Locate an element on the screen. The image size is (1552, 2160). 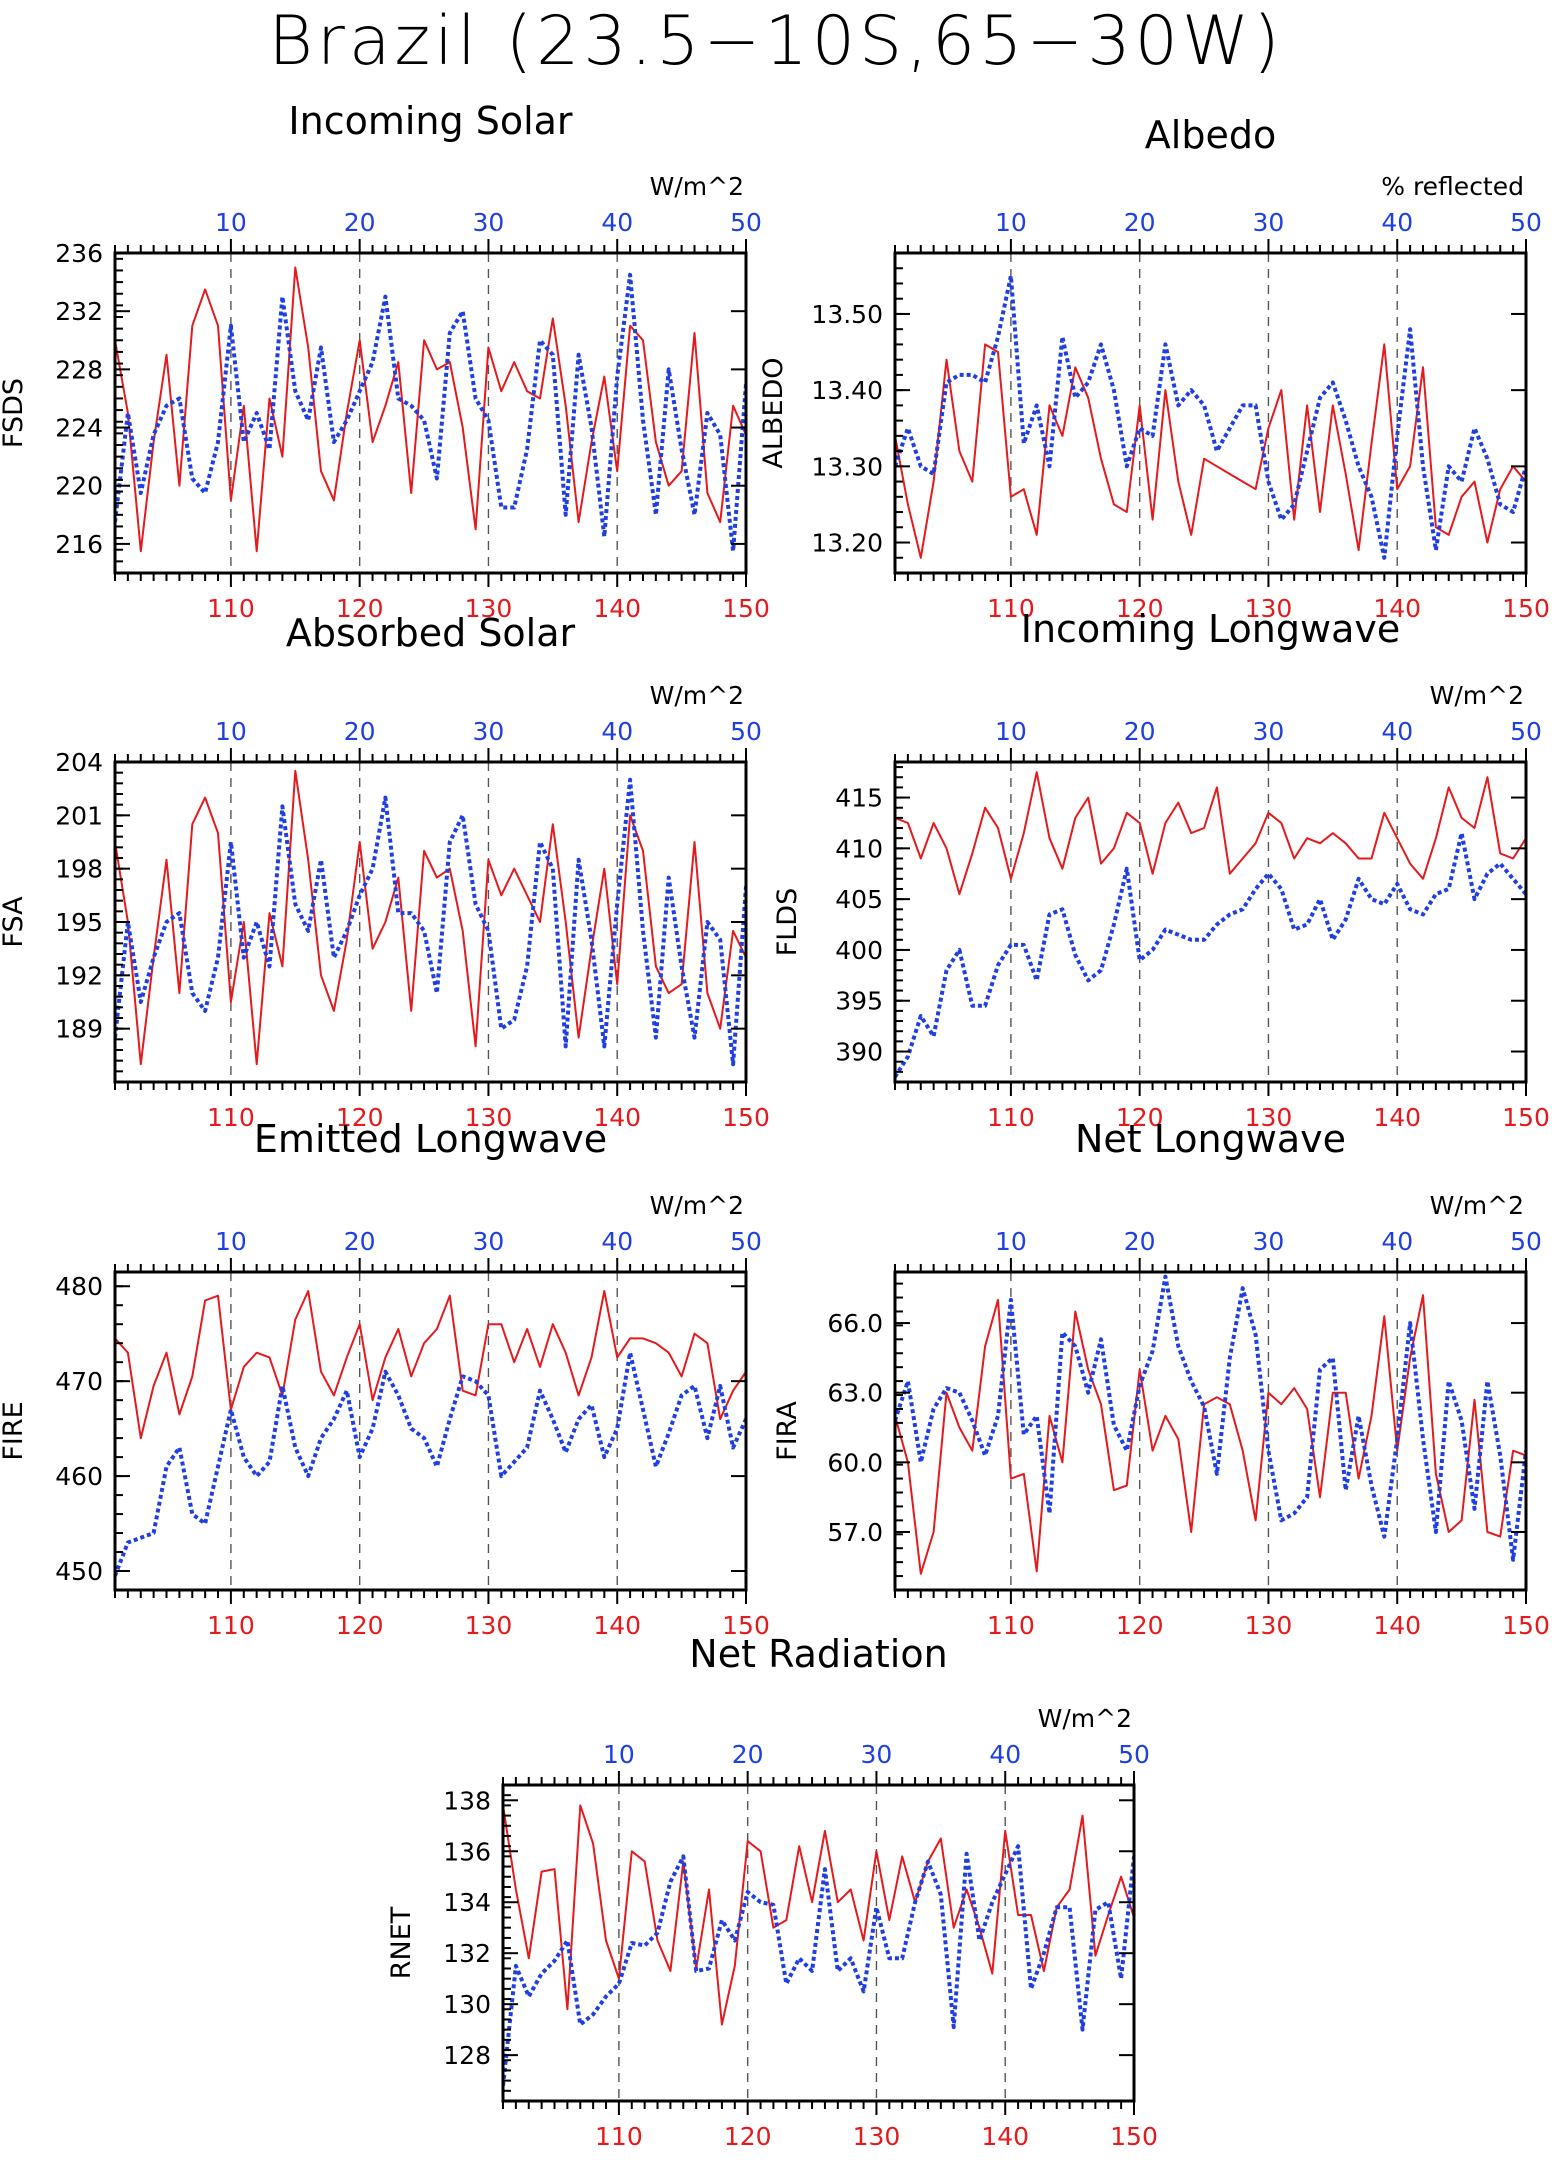
panel-title: Incoming Solar is located at coordinates (430, 121).